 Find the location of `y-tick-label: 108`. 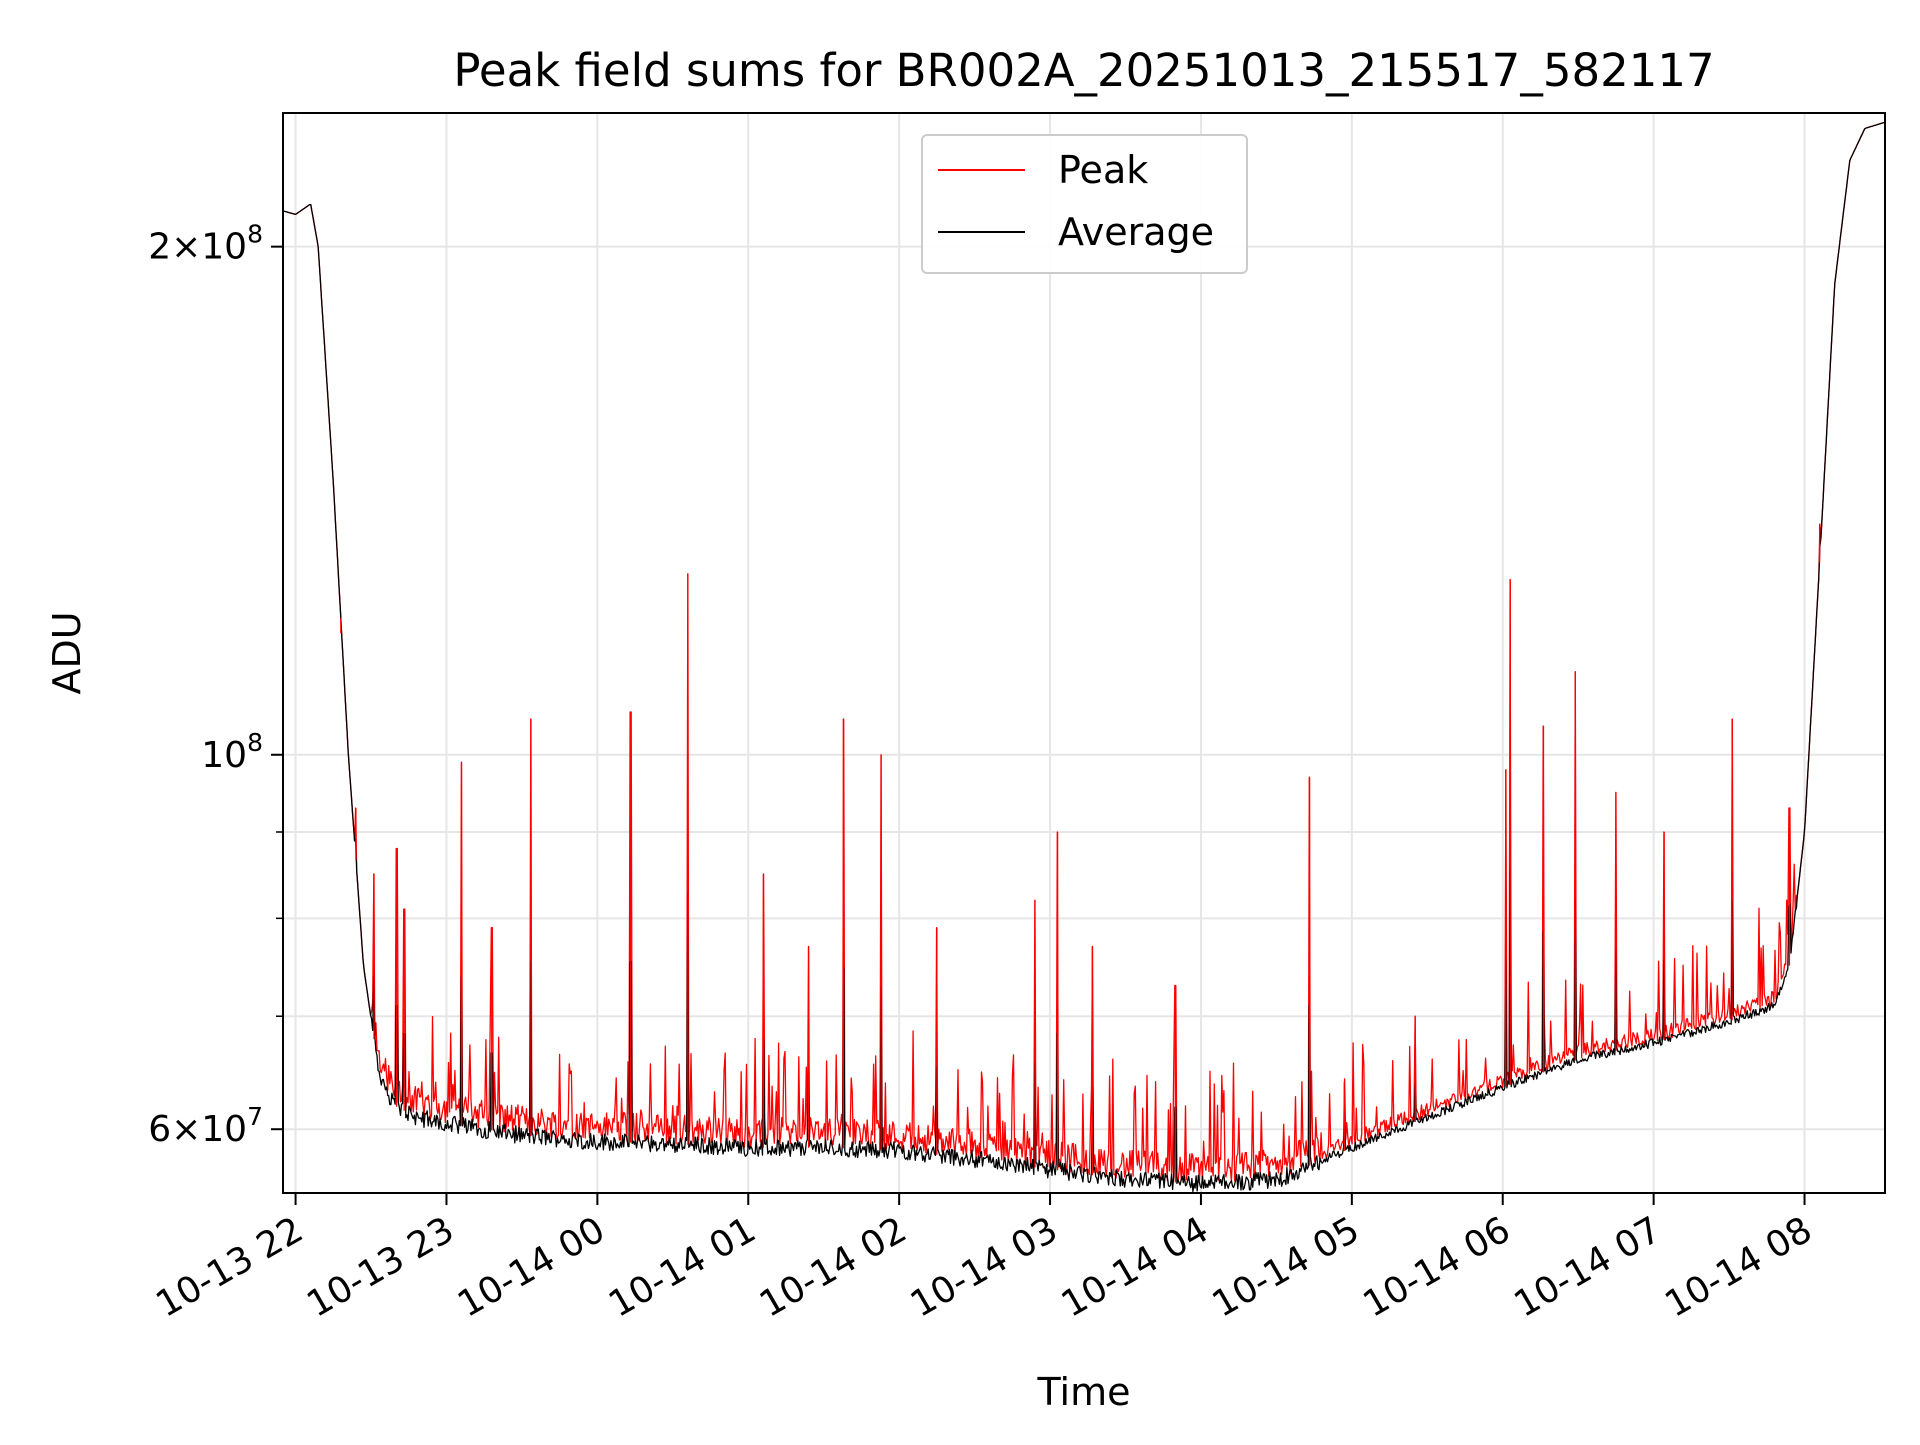

y-tick-label: 108 is located at coordinates (232, 752).